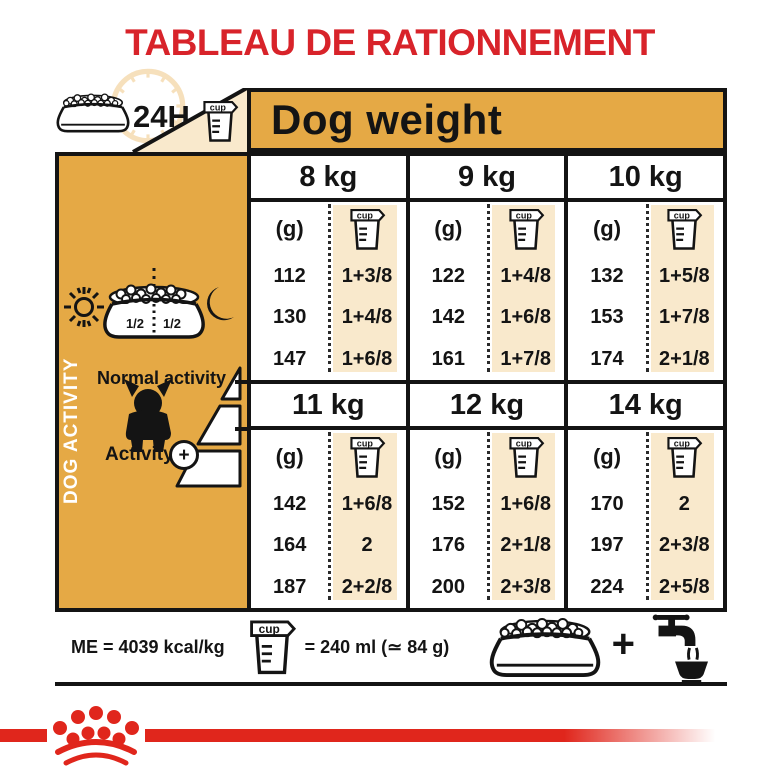 This screenshot has width=780, height=780. I want to click on bulldog-icon, so click(148, 415).